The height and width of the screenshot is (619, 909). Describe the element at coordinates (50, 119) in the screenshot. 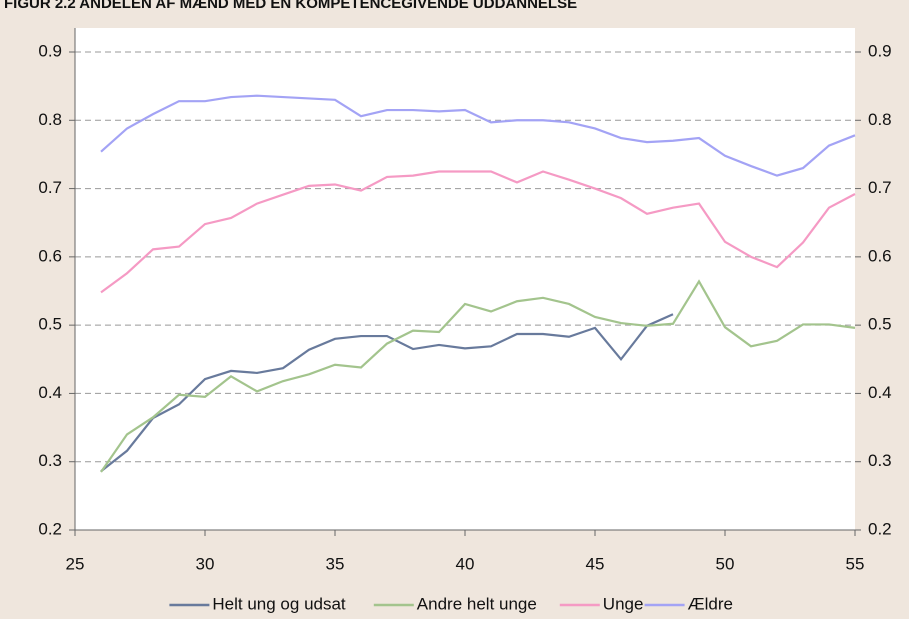

I see `y-tick-label: 0.8` at that location.